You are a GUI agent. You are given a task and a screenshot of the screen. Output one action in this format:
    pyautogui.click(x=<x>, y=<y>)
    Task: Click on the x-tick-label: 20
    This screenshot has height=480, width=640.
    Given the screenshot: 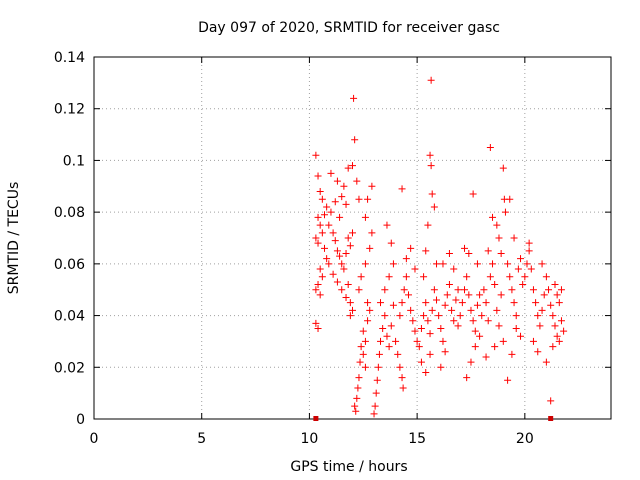 What is the action you would take?
    pyautogui.click(x=525, y=439)
    